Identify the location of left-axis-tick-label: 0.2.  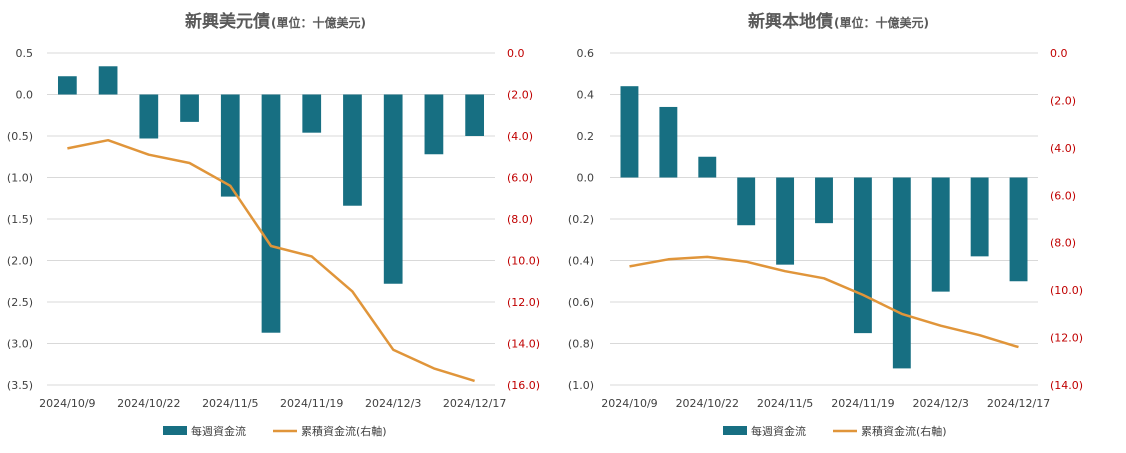
(586, 136).